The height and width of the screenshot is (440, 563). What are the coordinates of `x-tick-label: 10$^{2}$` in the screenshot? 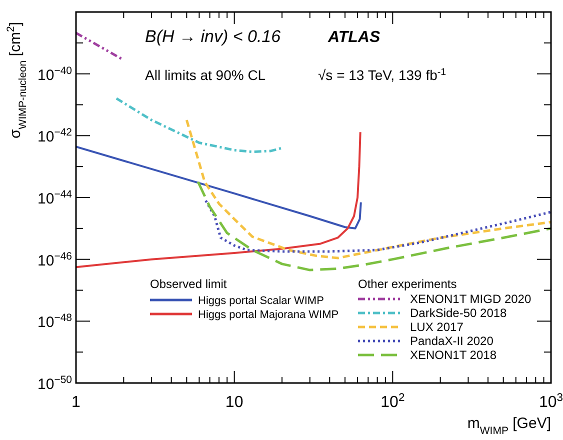 It's located at (392, 401).